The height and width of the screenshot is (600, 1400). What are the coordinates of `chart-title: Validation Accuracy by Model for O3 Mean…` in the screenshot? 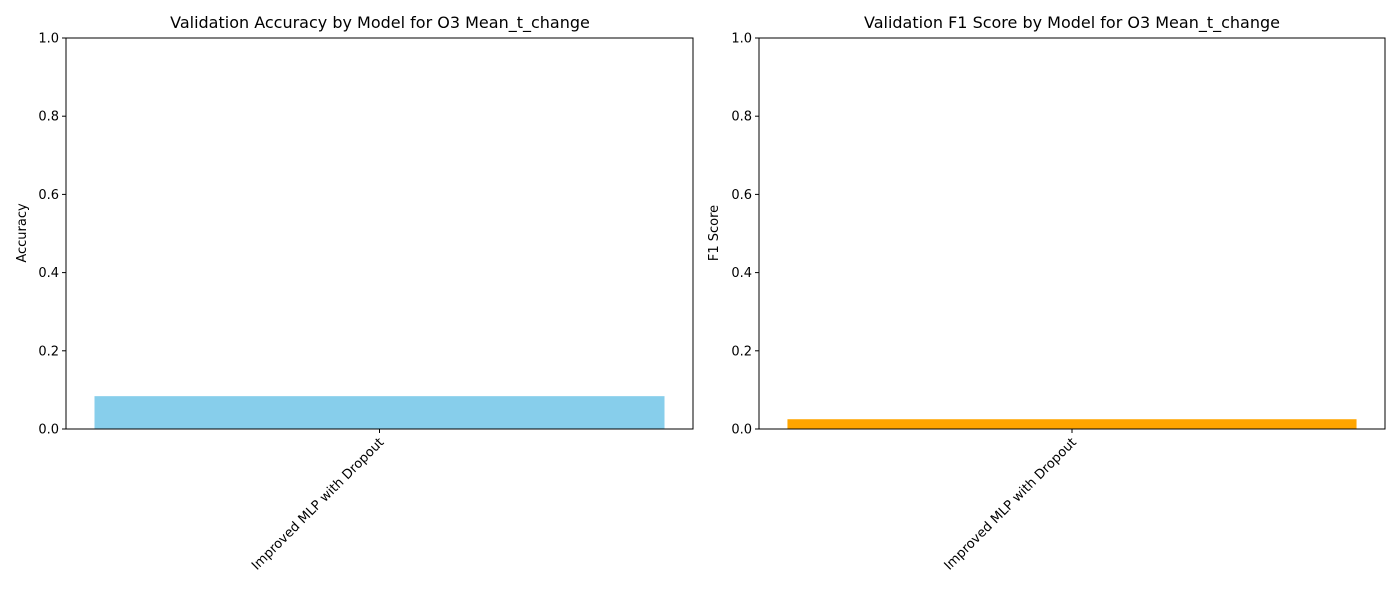 It's located at (380, 23).